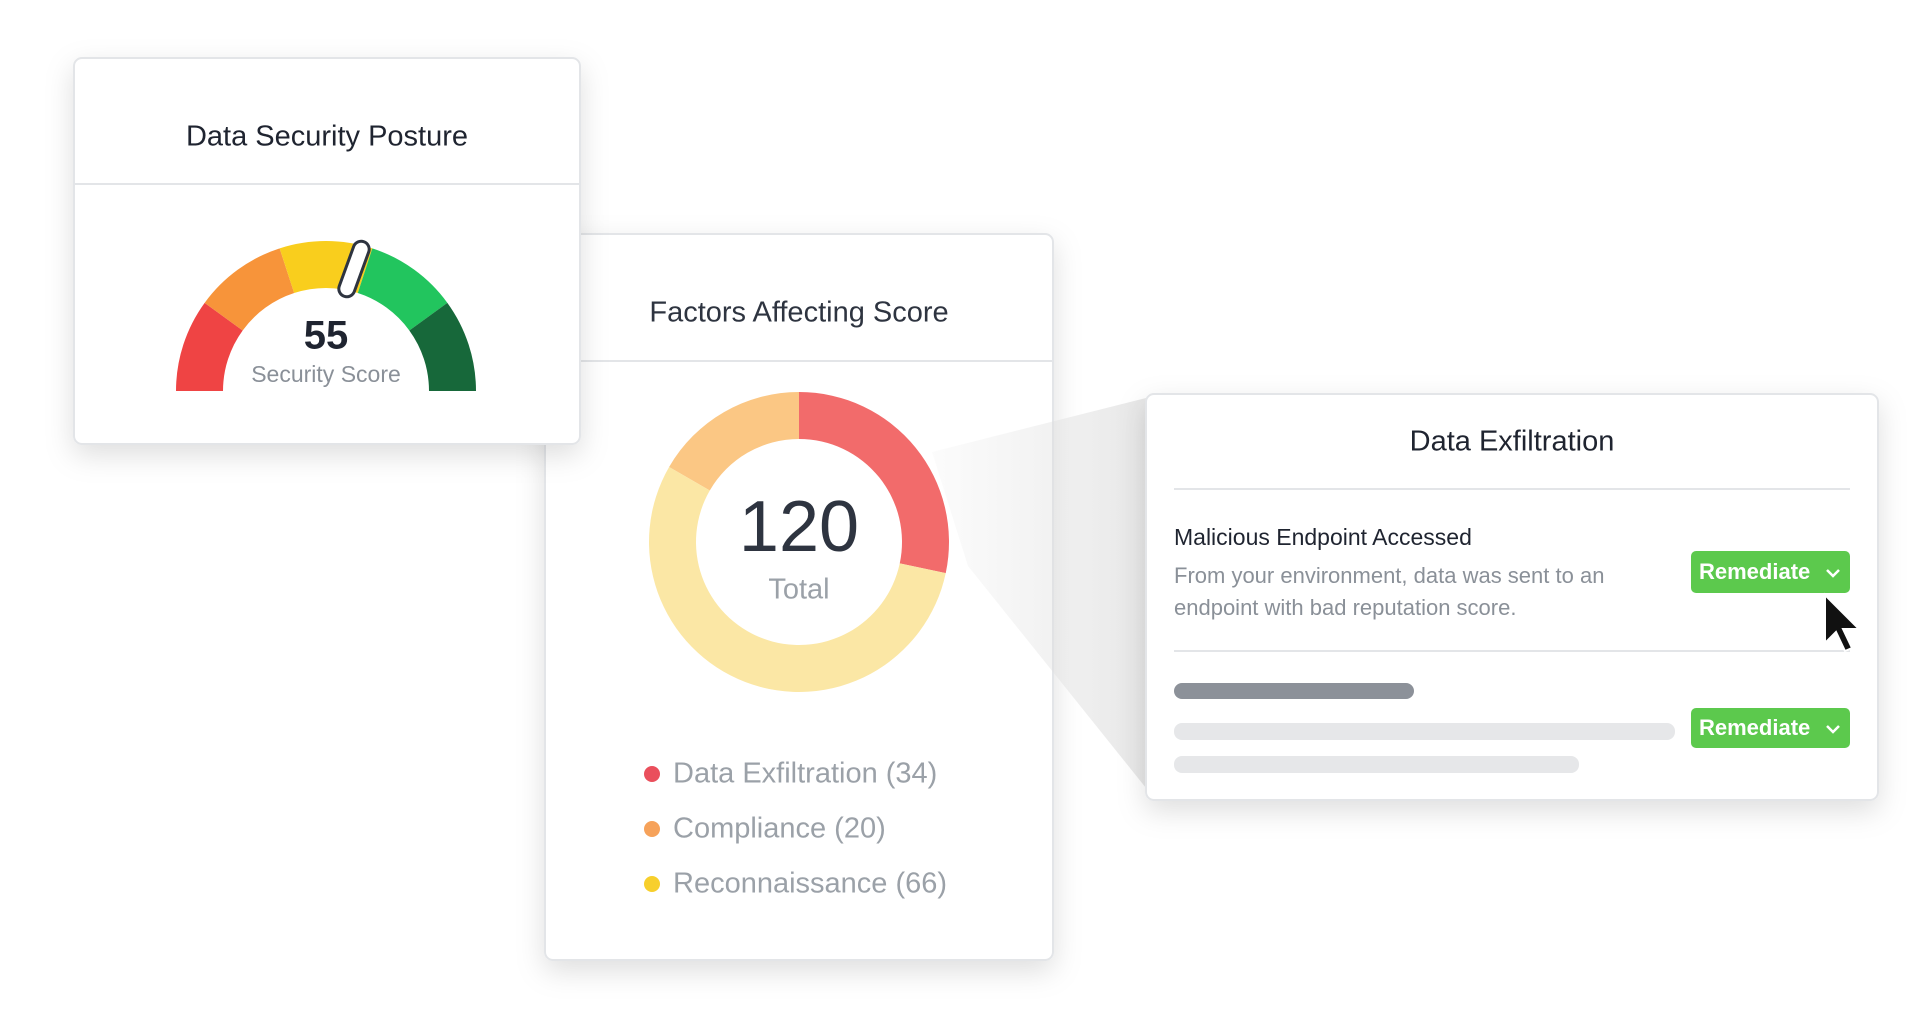 Image resolution: width=1923 pixels, height=1020 pixels. I want to click on gauge-needle, so click(354, 269).